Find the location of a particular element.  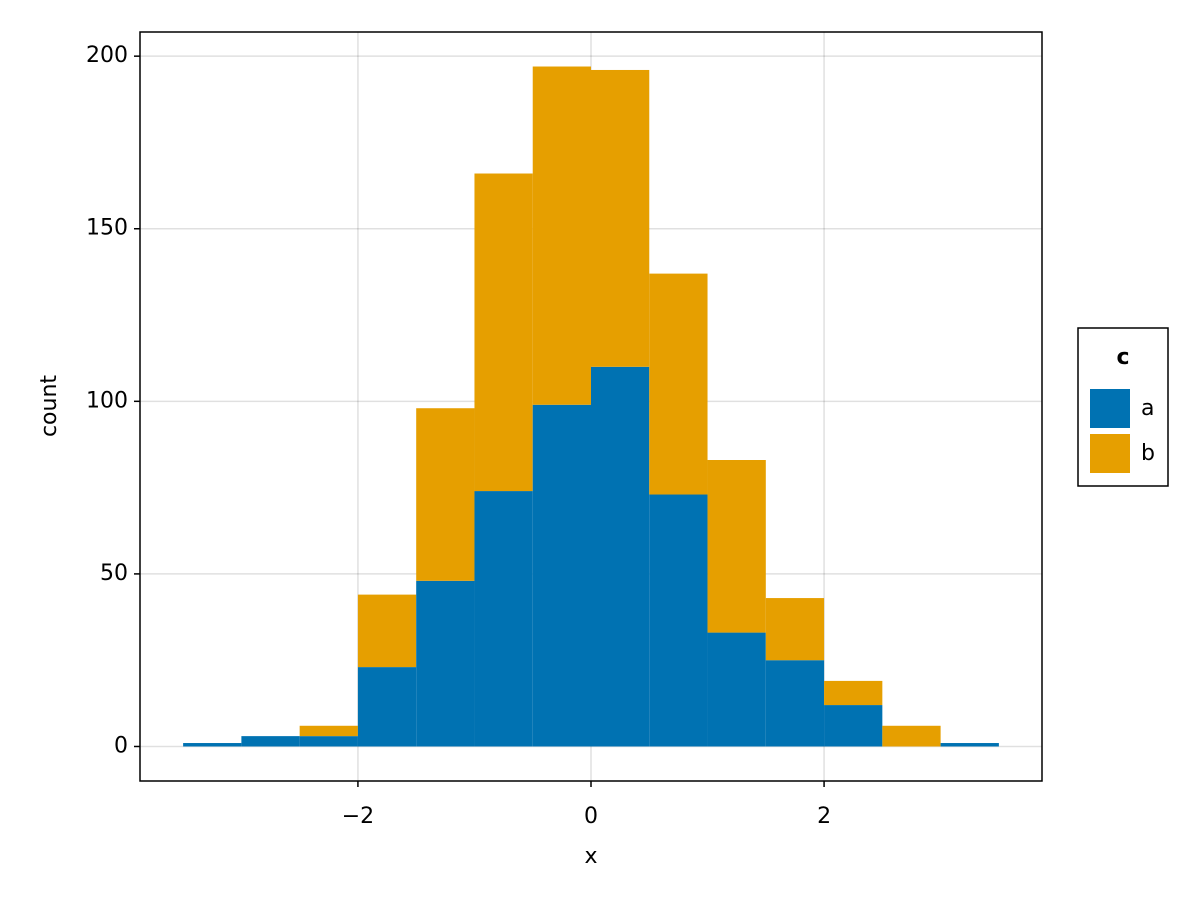

y-tick-label: 150 is located at coordinates (107, 228).